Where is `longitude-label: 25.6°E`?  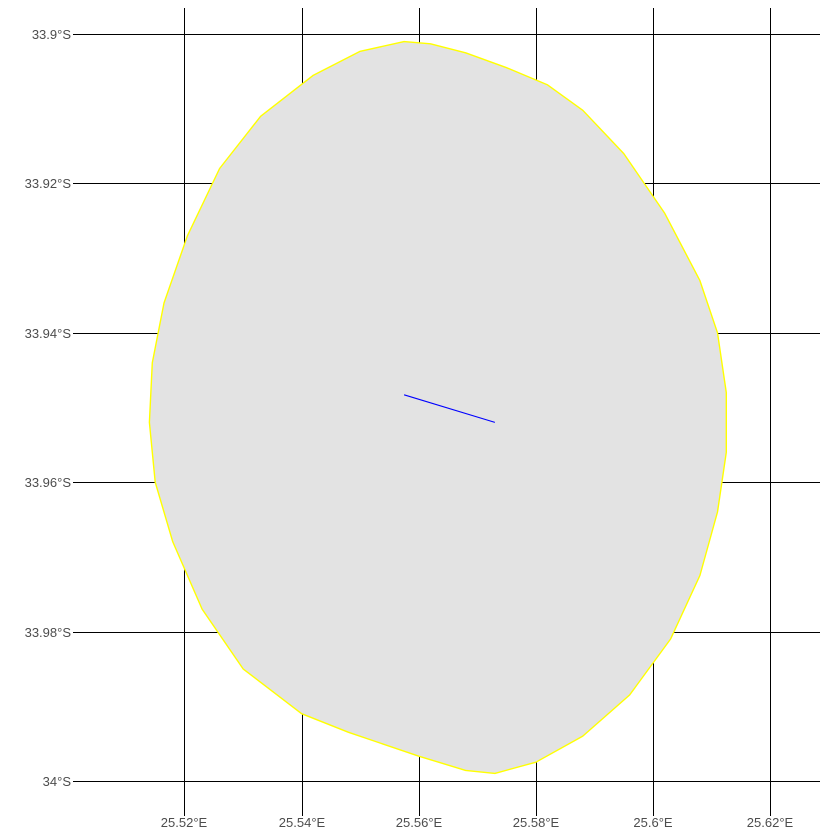
longitude-label: 25.6°E is located at coordinates (653, 822).